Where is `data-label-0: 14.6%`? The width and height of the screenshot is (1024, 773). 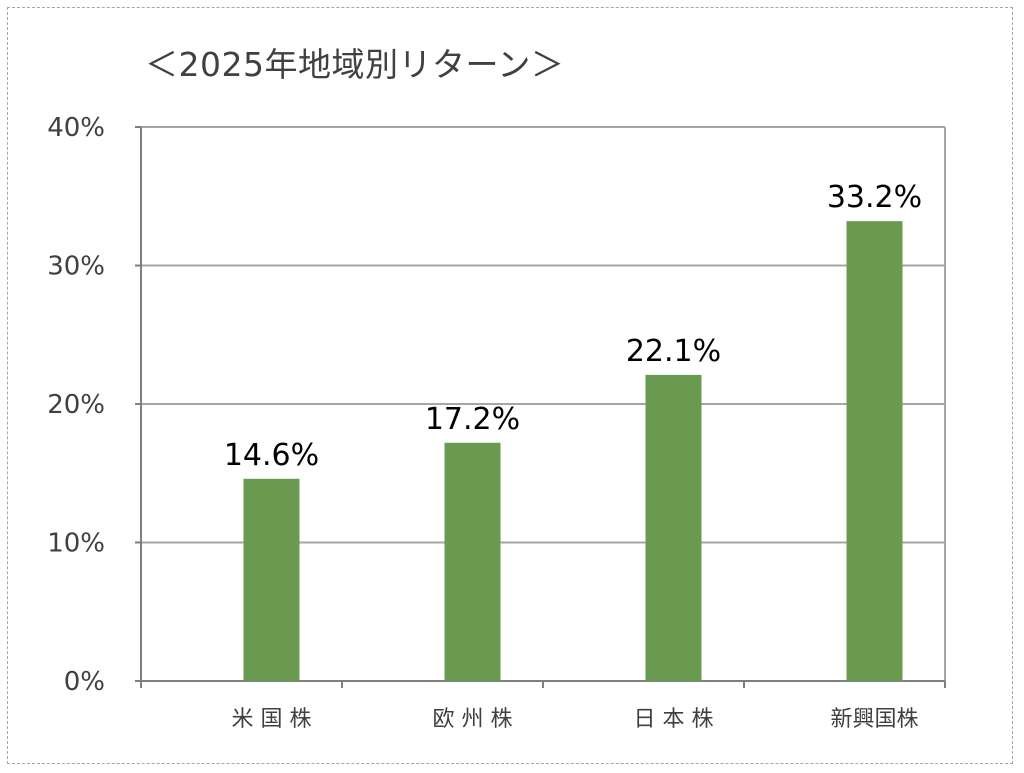 data-label-0: 14.6% is located at coordinates (271, 455).